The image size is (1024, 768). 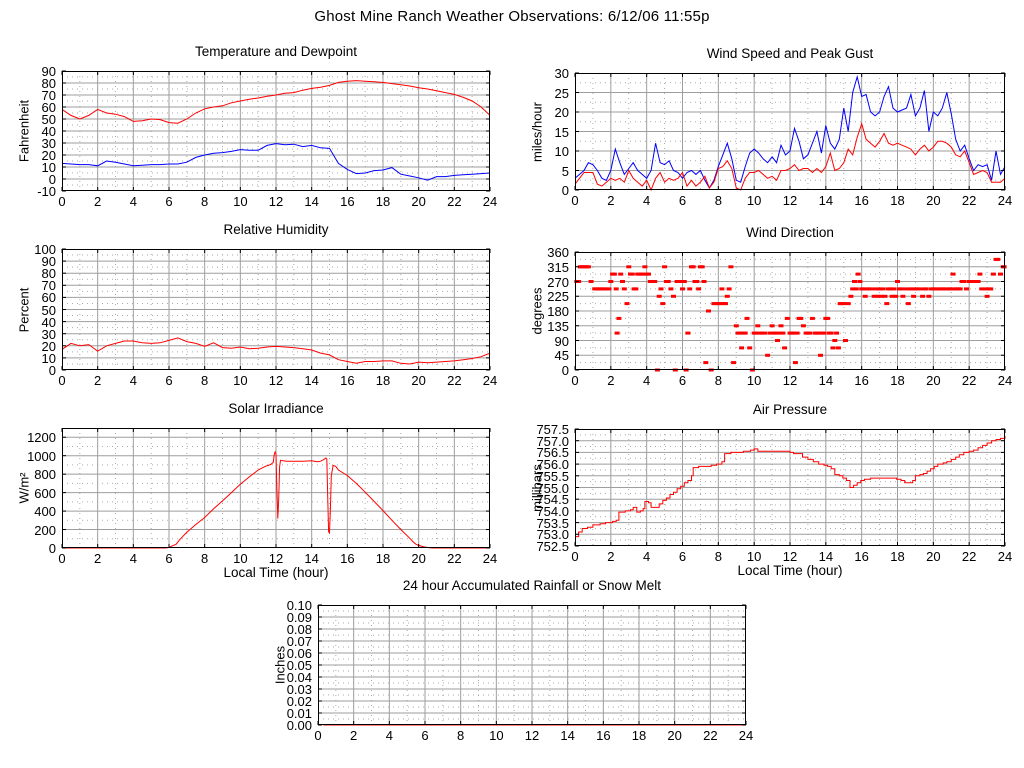 I want to click on y-tick-label: 60, so click(x=48, y=107).